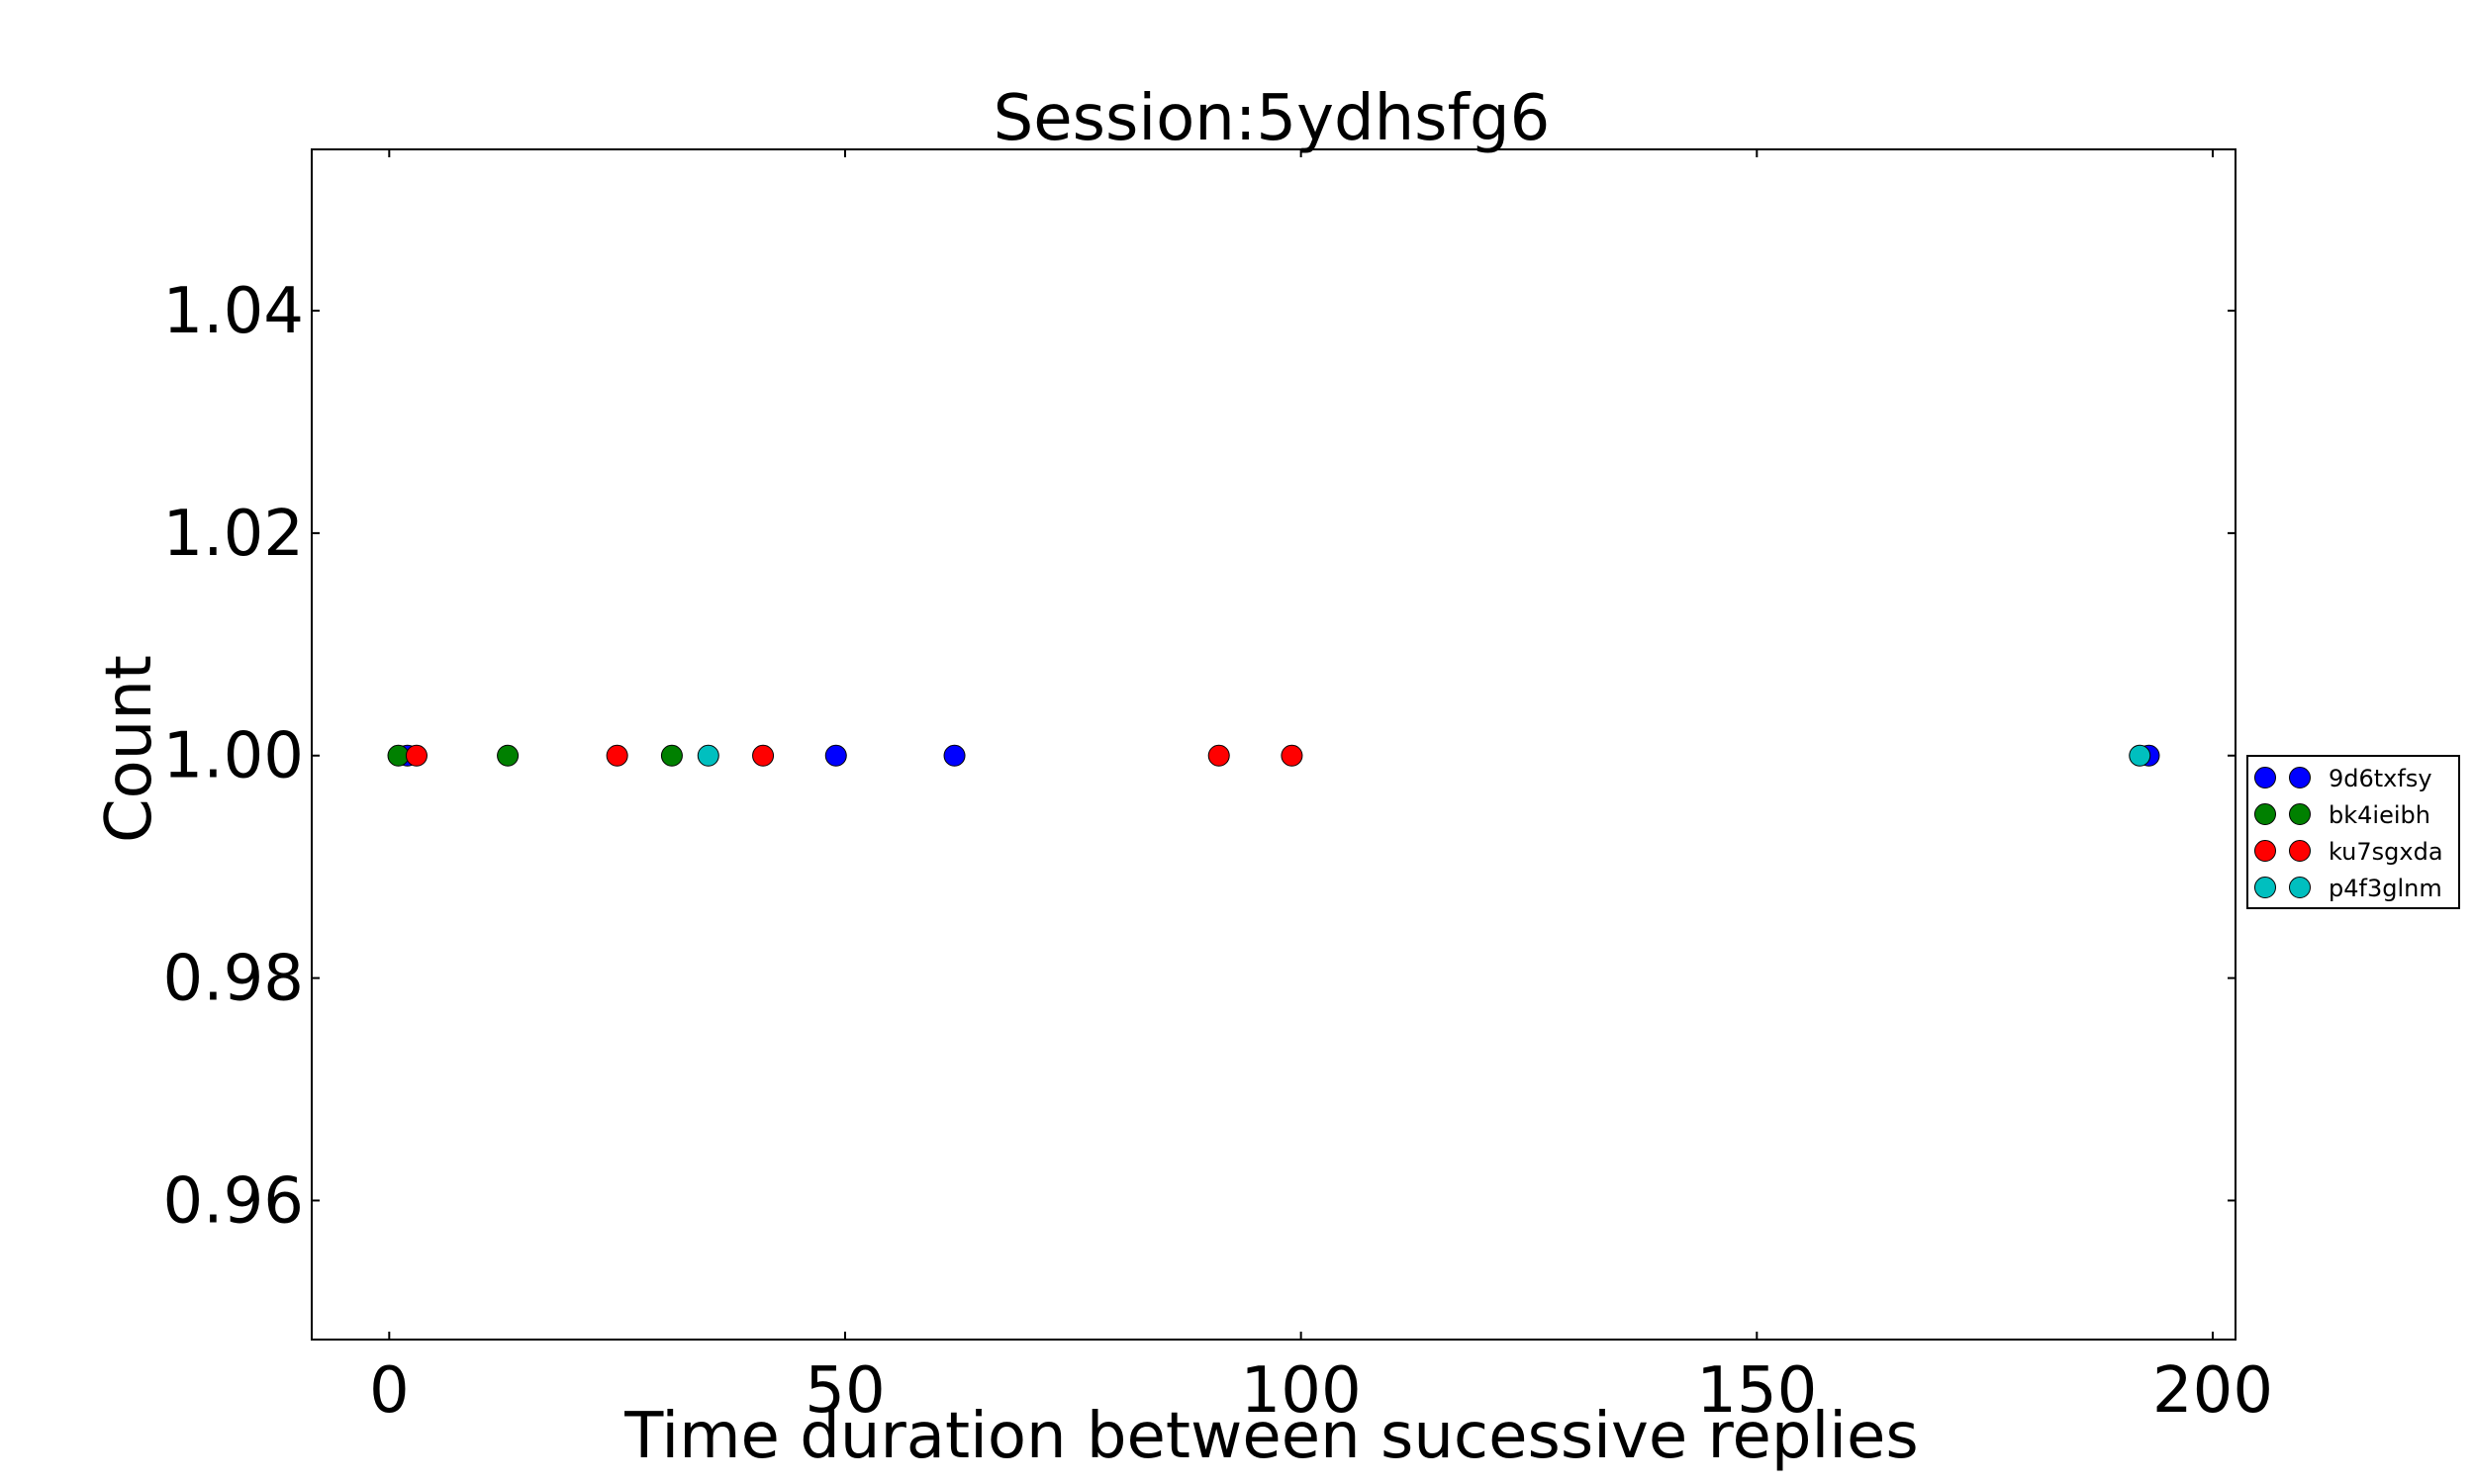 Image resolution: width=2474 pixels, height=1484 pixels. I want to click on x-tick-label: 0, so click(389, 1391).